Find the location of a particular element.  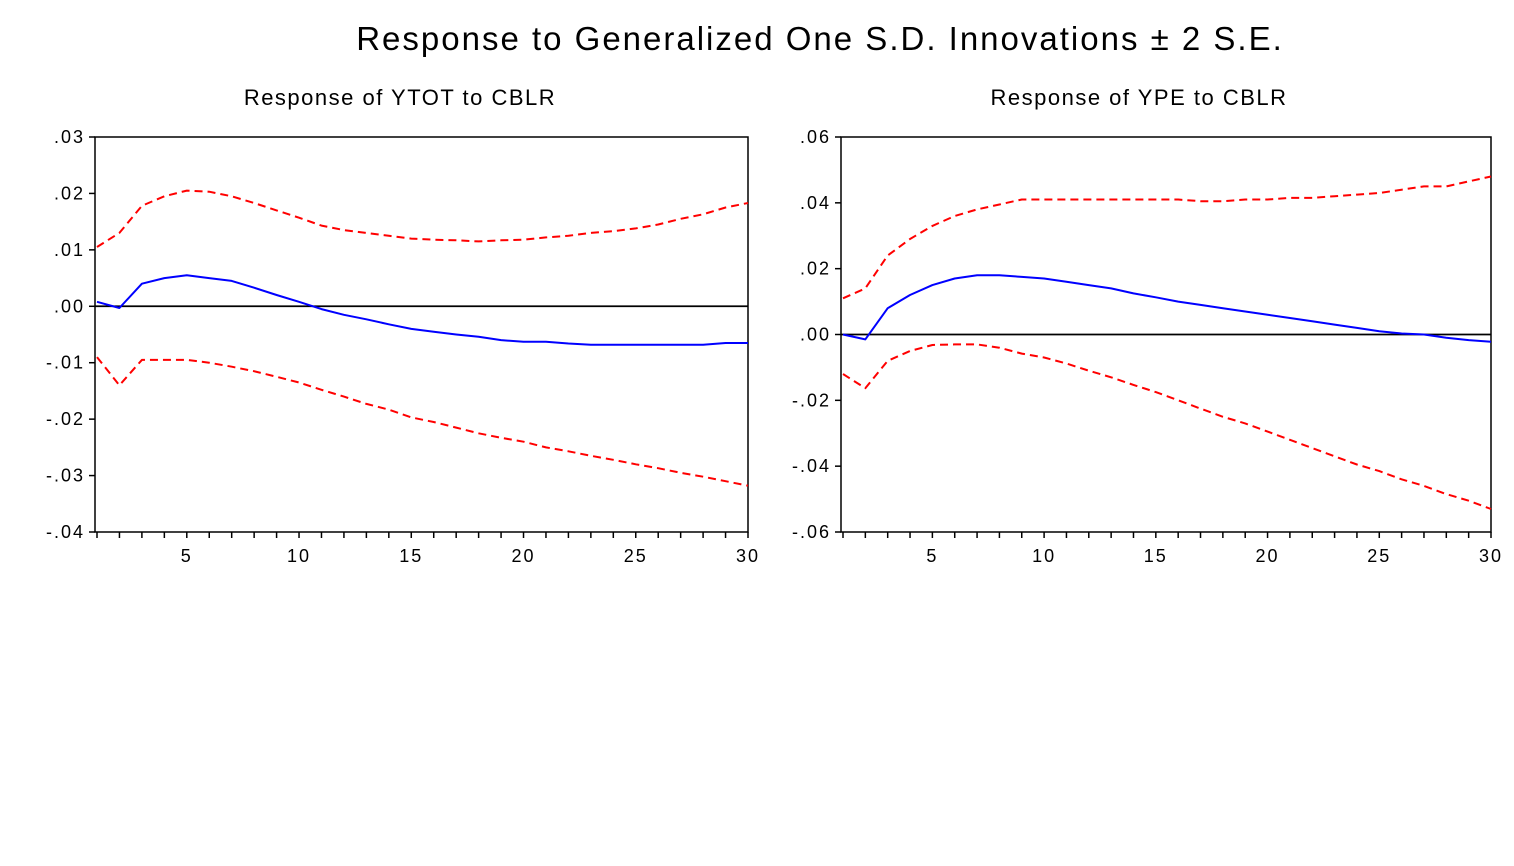

y-tick-label: -.06 is located at coordinates (811, 532).